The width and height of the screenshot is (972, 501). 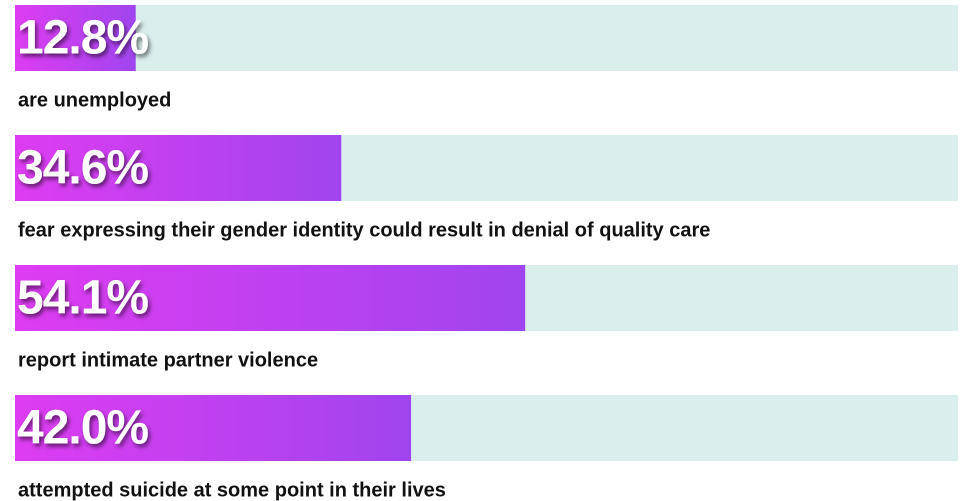 I want to click on bar-track, so click(x=486, y=38).